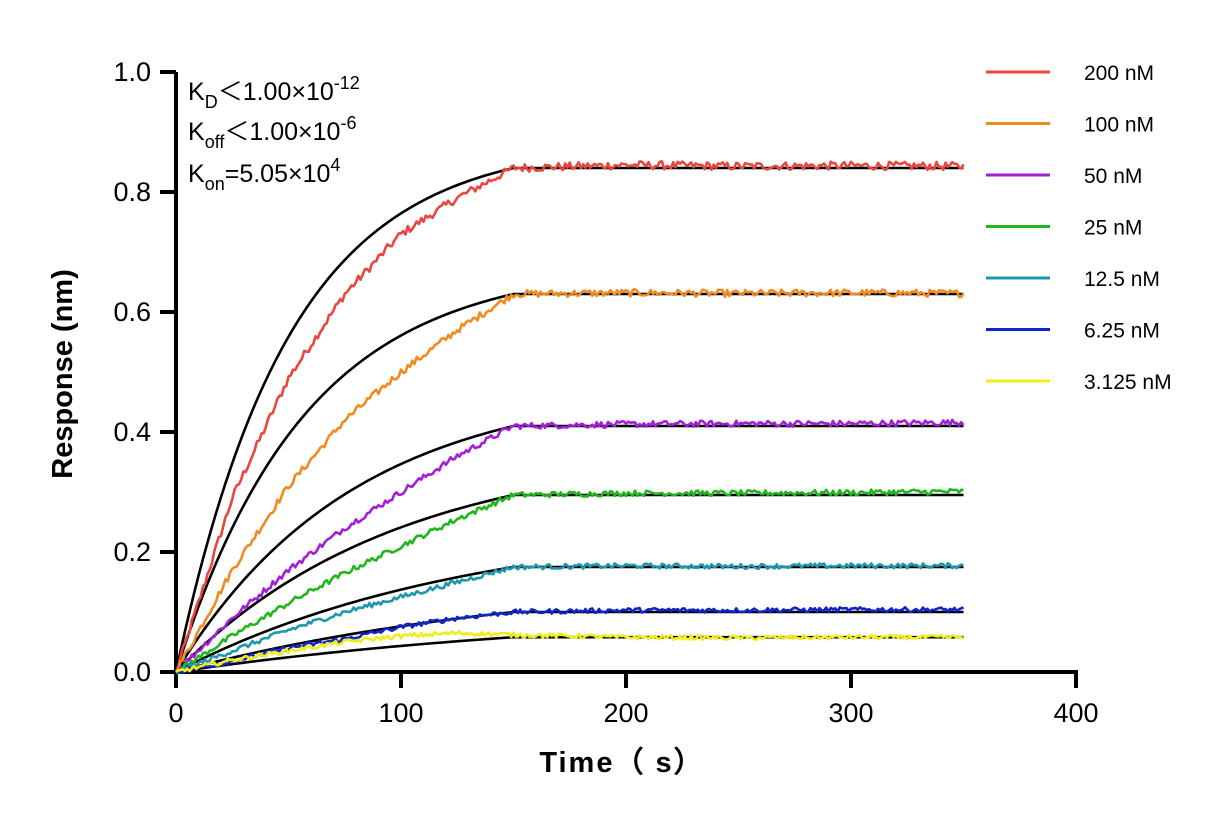 The height and width of the screenshot is (825, 1231). What do you see at coordinates (175, 713) in the screenshot?
I see `x-tick-label: 0` at bounding box center [175, 713].